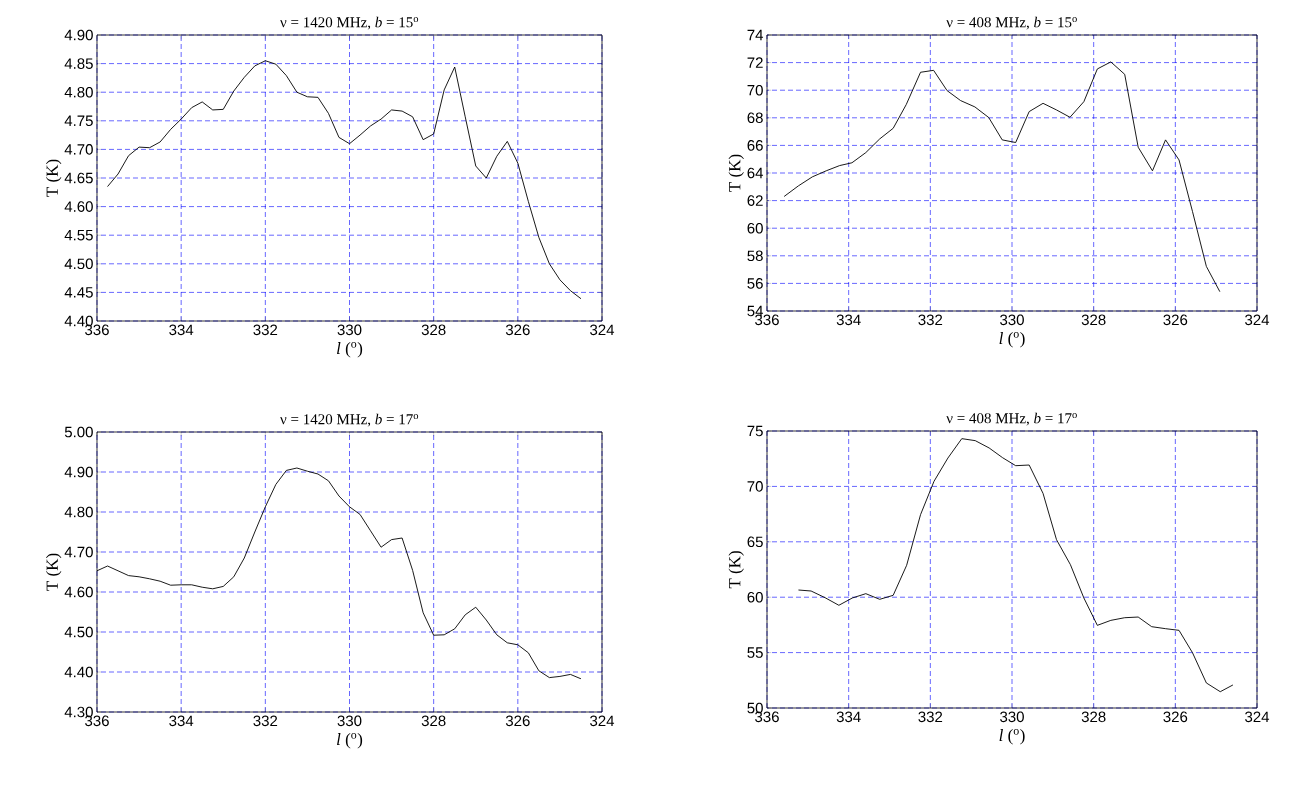 This screenshot has width=1305, height=796. What do you see at coordinates (78, 432) in the screenshot?
I see `y-tick-label: 5.00` at bounding box center [78, 432].